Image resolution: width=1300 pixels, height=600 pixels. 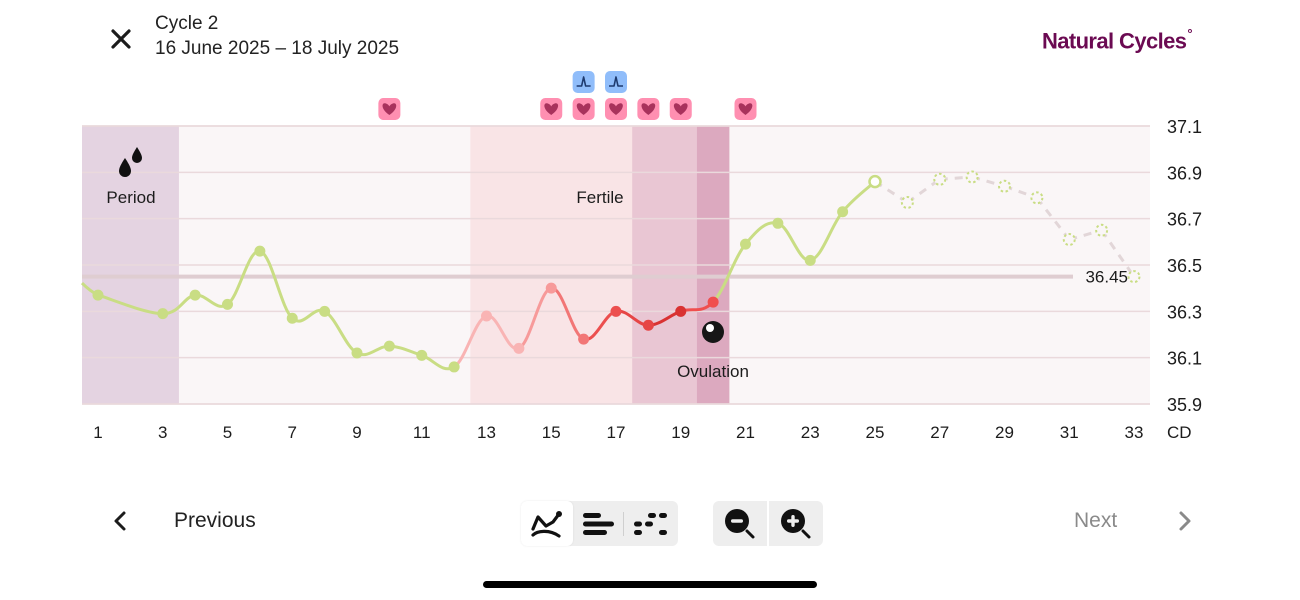 I want to click on segment-divider, so click(x=623, y=523).